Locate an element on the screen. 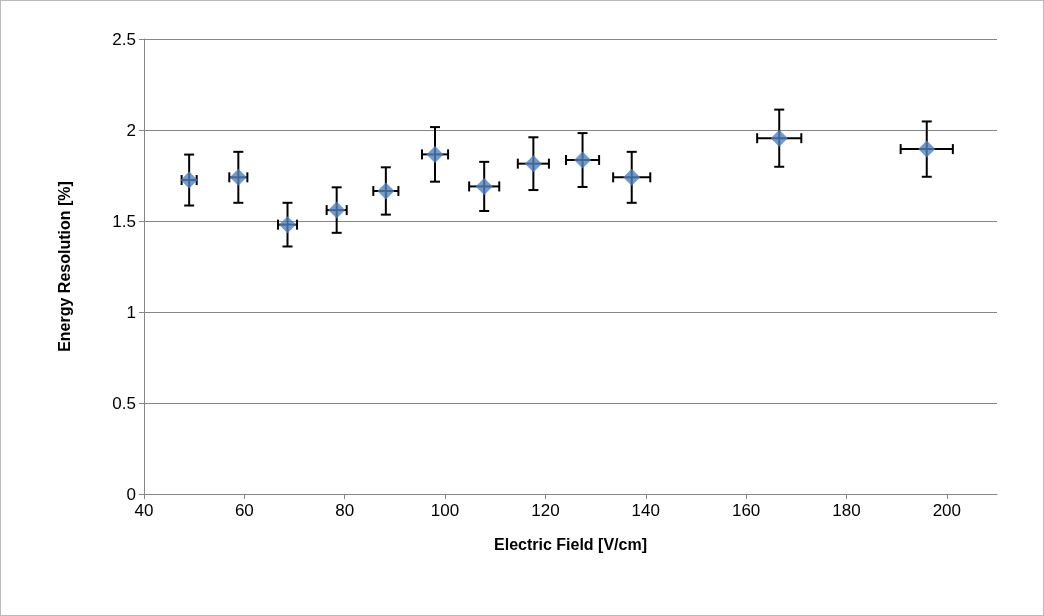 The height and width of the screenshot is (616, 1044). x-tick-label: 200 is located at coordinates (947, 510).